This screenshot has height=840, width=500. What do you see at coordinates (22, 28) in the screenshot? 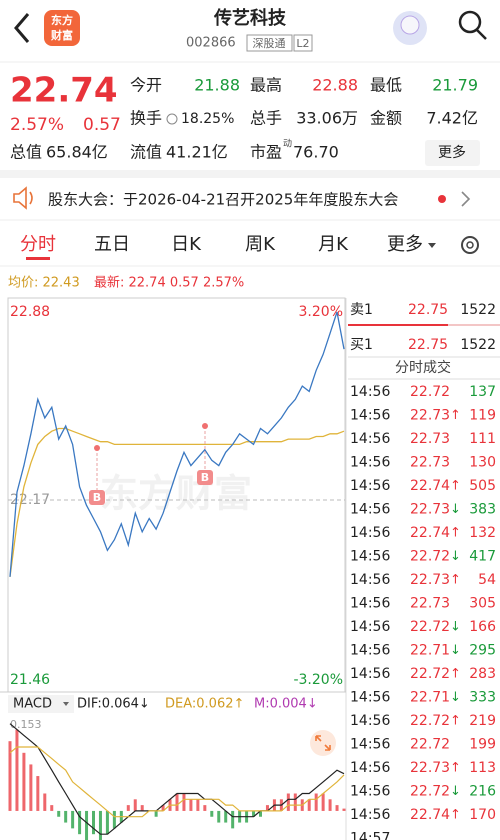
I see `back-button` at bounding box center [22, 28].